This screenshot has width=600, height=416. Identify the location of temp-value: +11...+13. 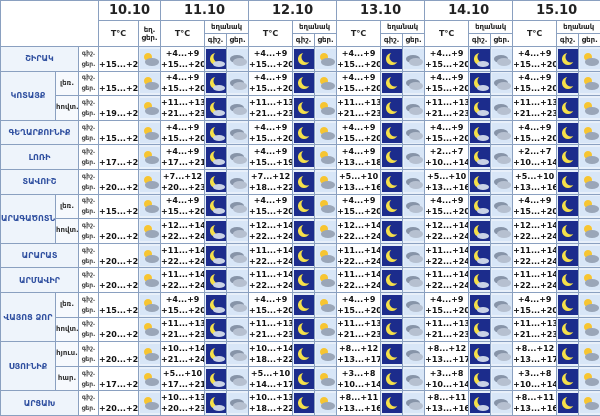
(270, 323).